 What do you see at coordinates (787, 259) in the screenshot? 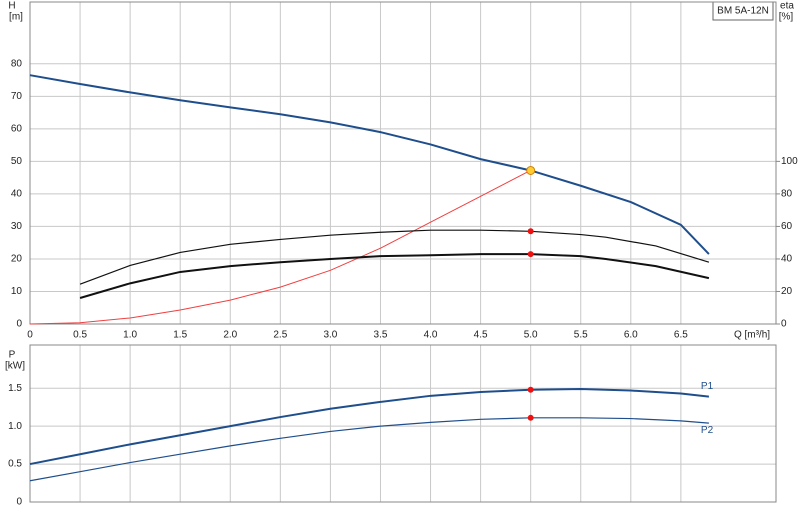
I see `y2-tick-label: 40` at bounding box center [787, 259].